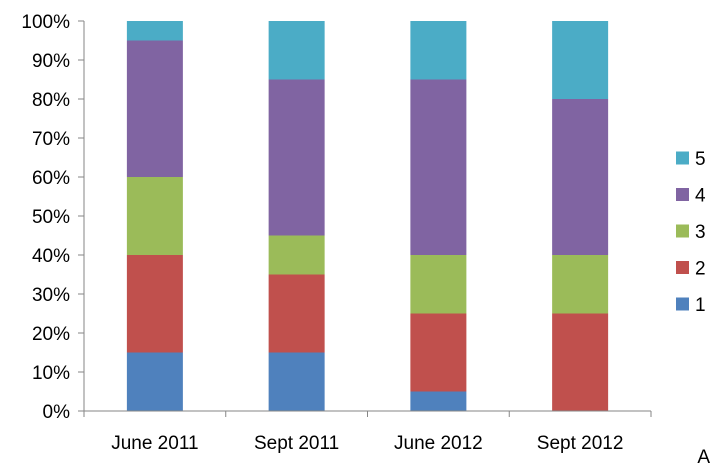 The image size is (720, 469). What do you see at coordinates (154, 443) in the screenshot?
I see `x-tick-label: June 2011` at bounding box center [154, 443].